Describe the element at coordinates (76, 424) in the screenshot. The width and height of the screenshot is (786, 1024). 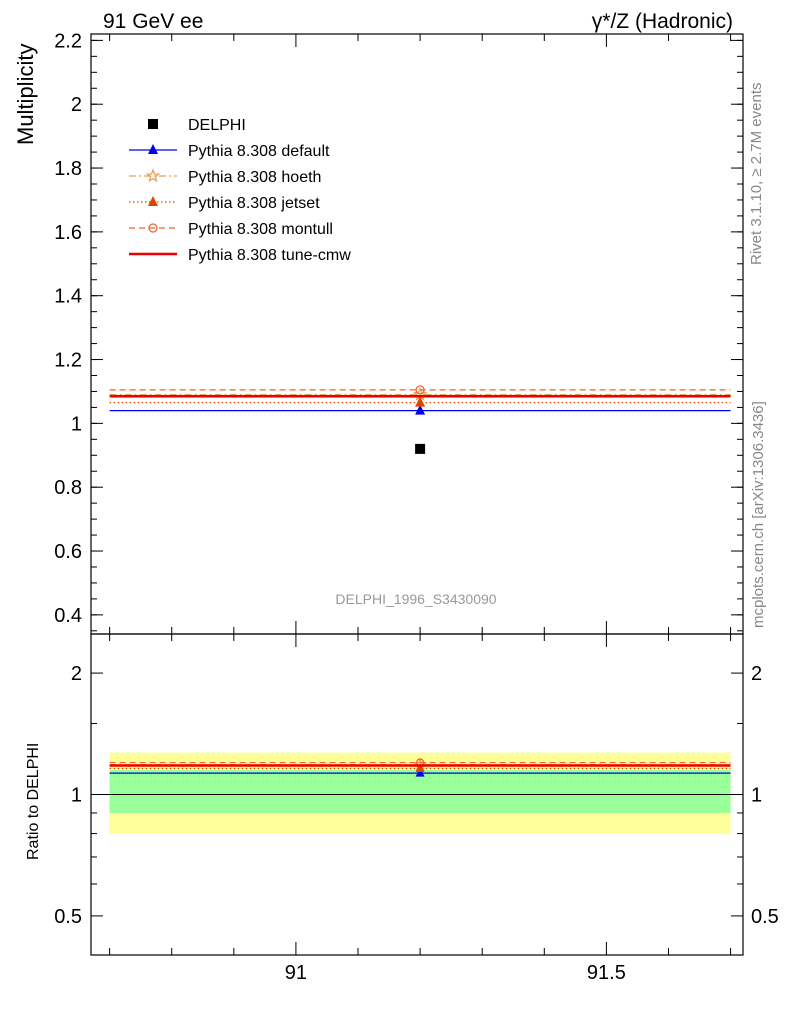
I see `main-ytick-label: 1` at that location.